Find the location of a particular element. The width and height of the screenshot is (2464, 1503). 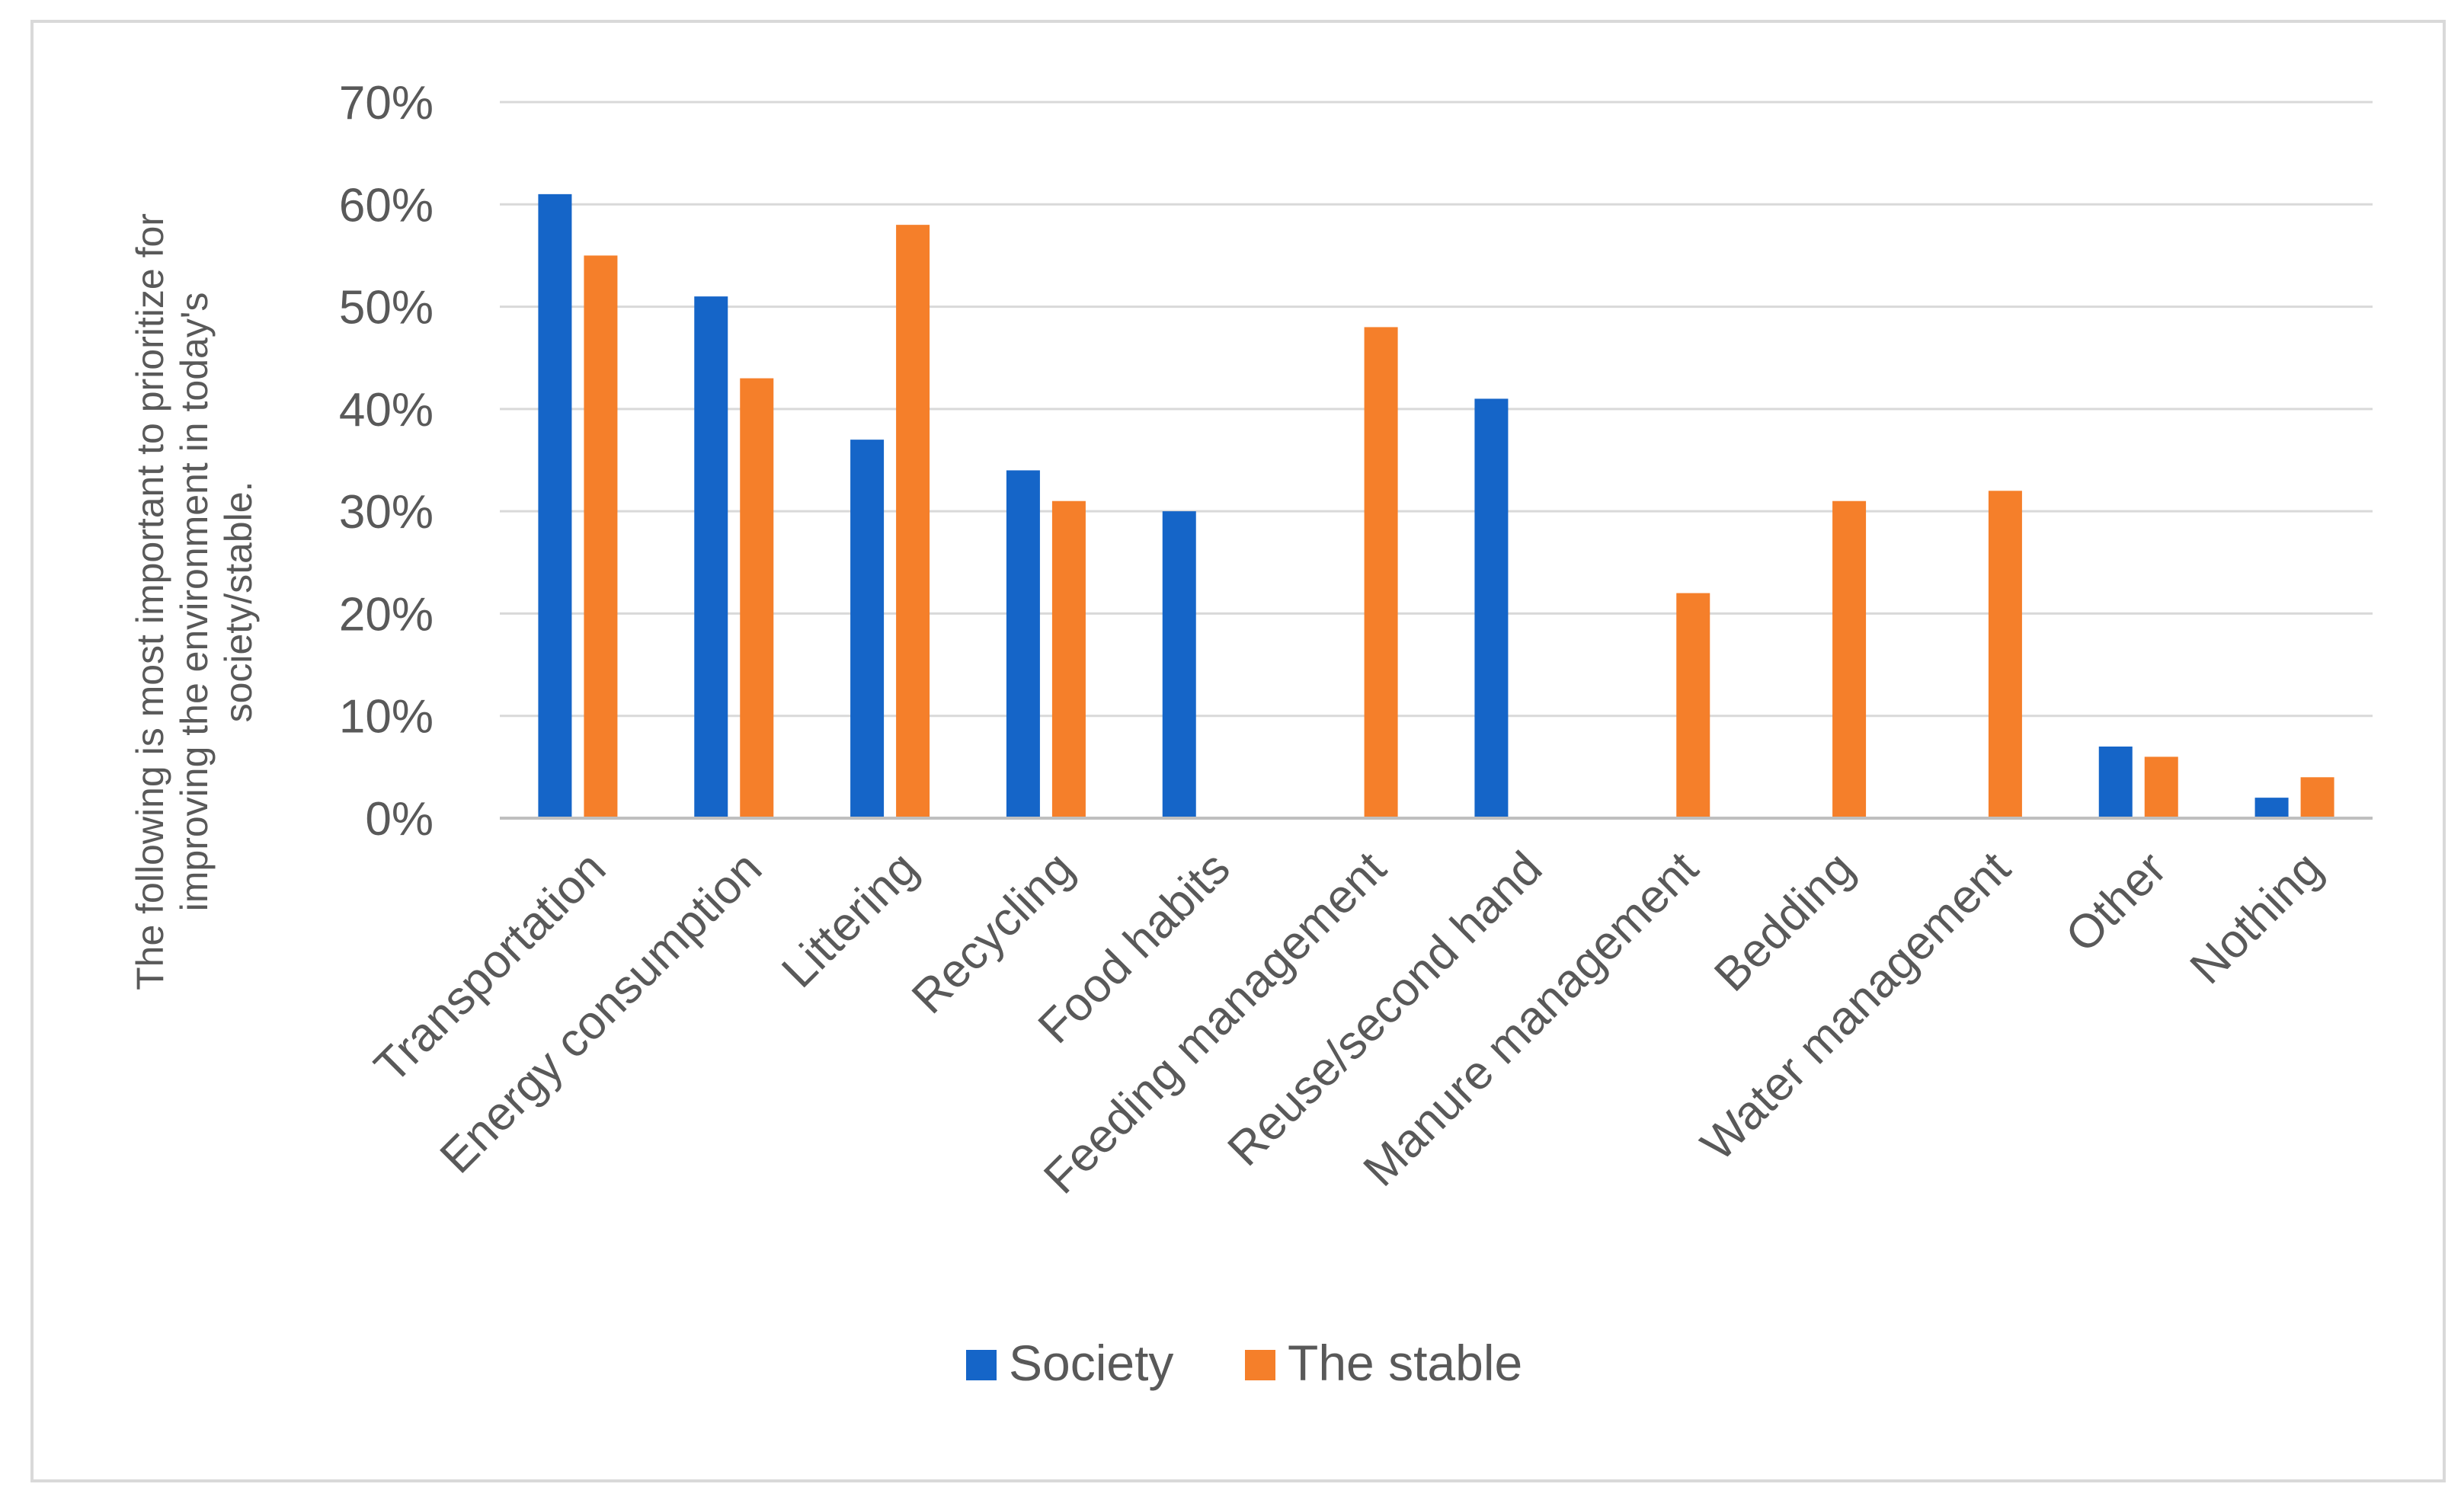

bar-society-other is located at coordinates (2115, 782).